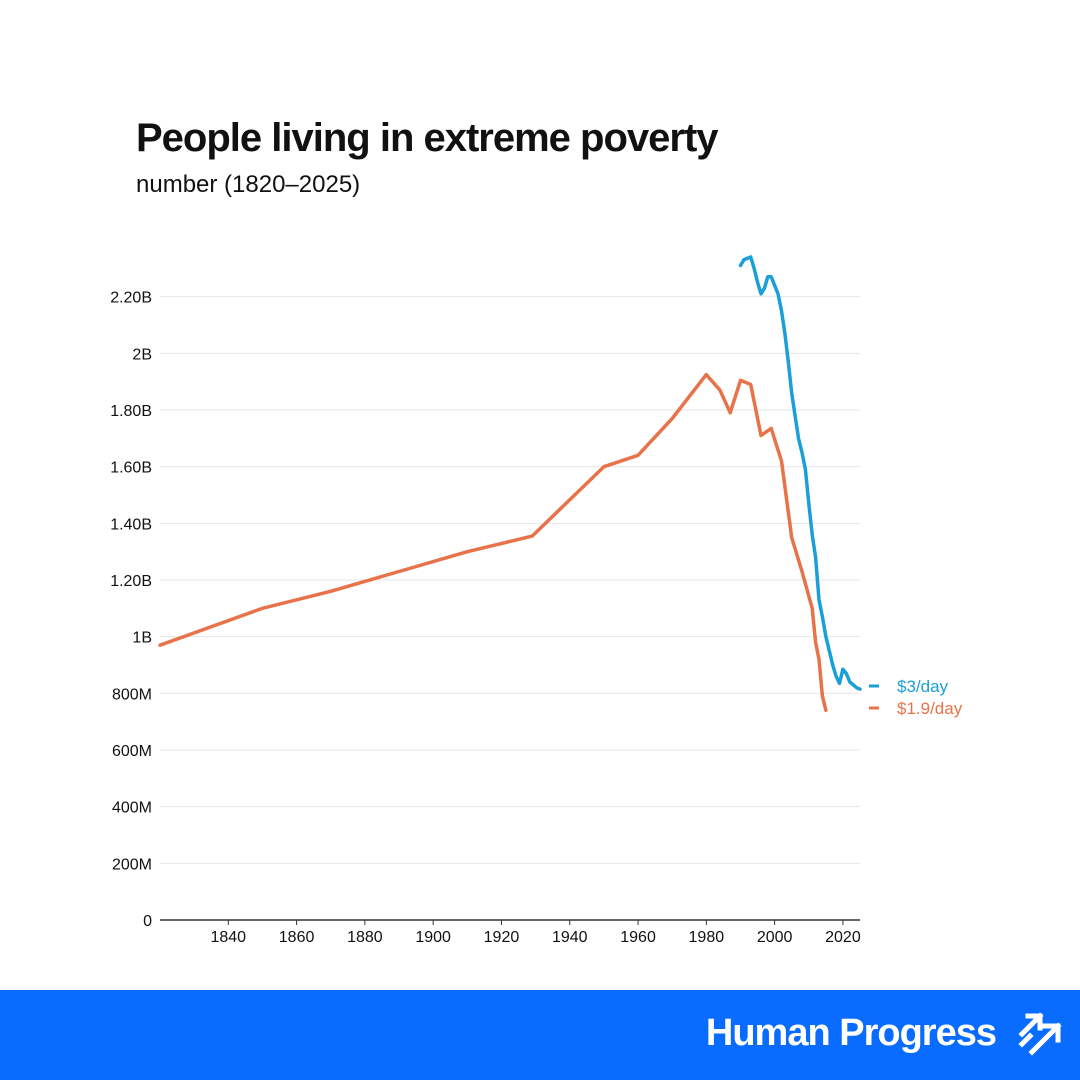 This screenshot has width=1080, height=1080. Describe the element at coordinates (132, 751) in the screenshot. I see `y-tick-label: 600M` at that location.